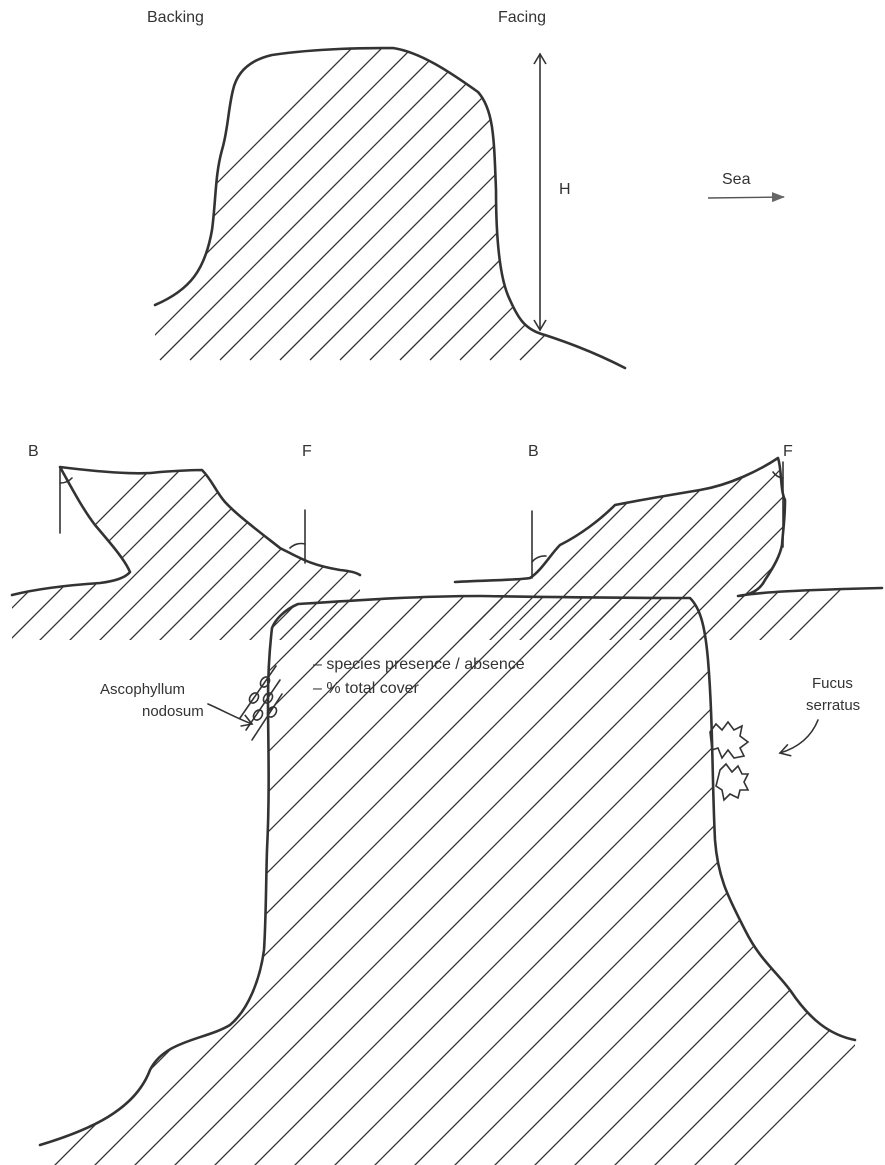 This screenshot has height=1165, width=885. I want to click on right-slope-hatching, so click(668, 549).